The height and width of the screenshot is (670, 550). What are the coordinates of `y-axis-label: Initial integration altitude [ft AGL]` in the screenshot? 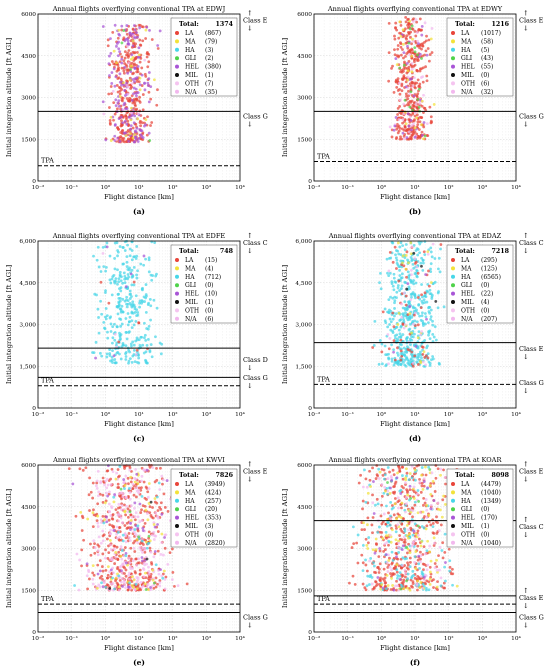 It's located at (285, 548).